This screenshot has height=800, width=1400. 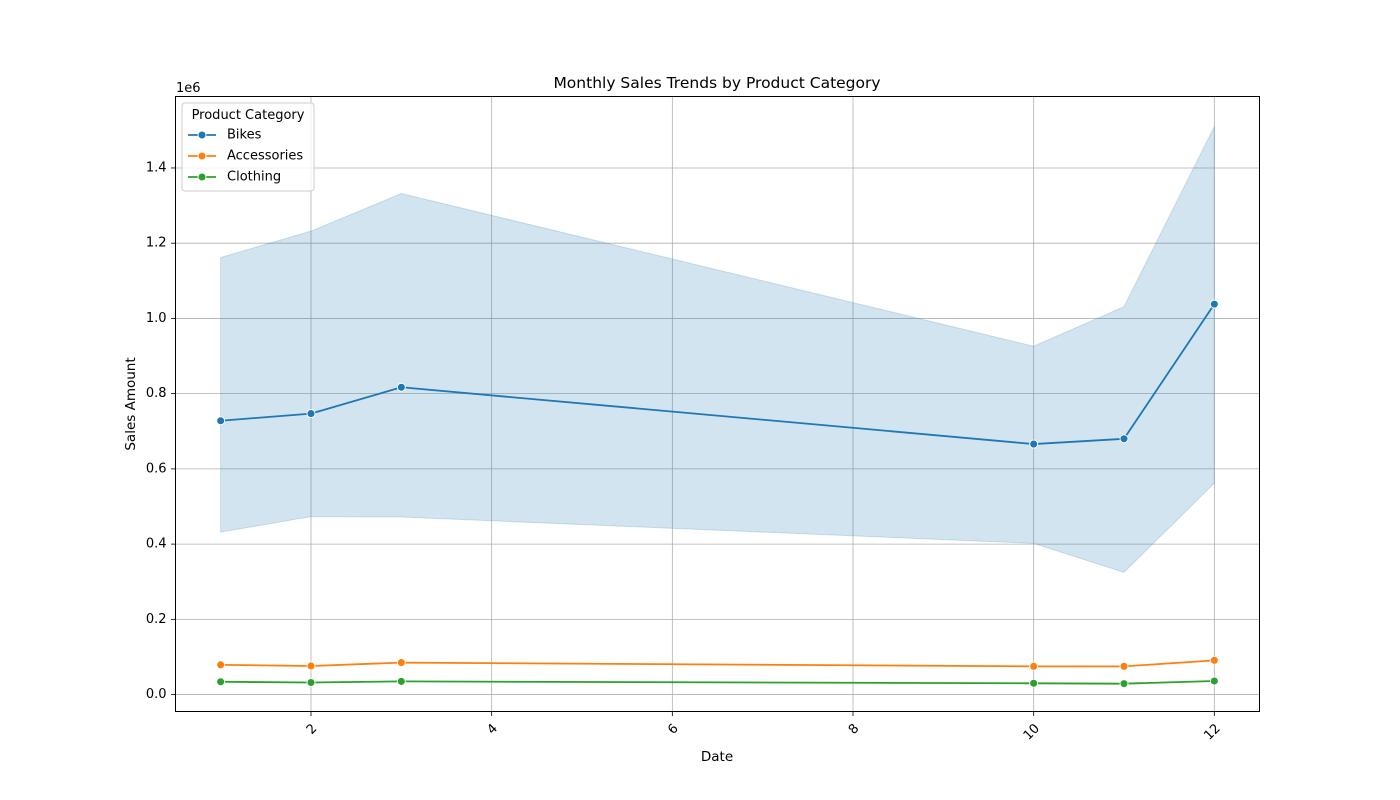 I want to click on y-tick-label: 1.4, so click(x=156, y=167).